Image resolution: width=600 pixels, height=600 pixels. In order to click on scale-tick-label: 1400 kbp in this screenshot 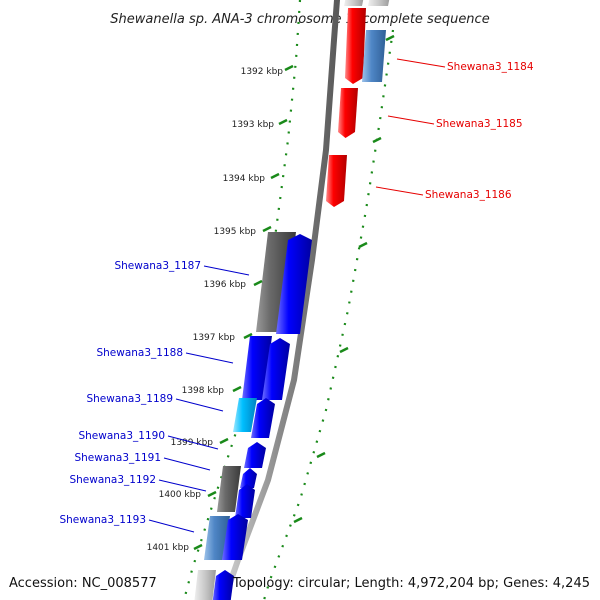, I will do `click(180, 495)`.